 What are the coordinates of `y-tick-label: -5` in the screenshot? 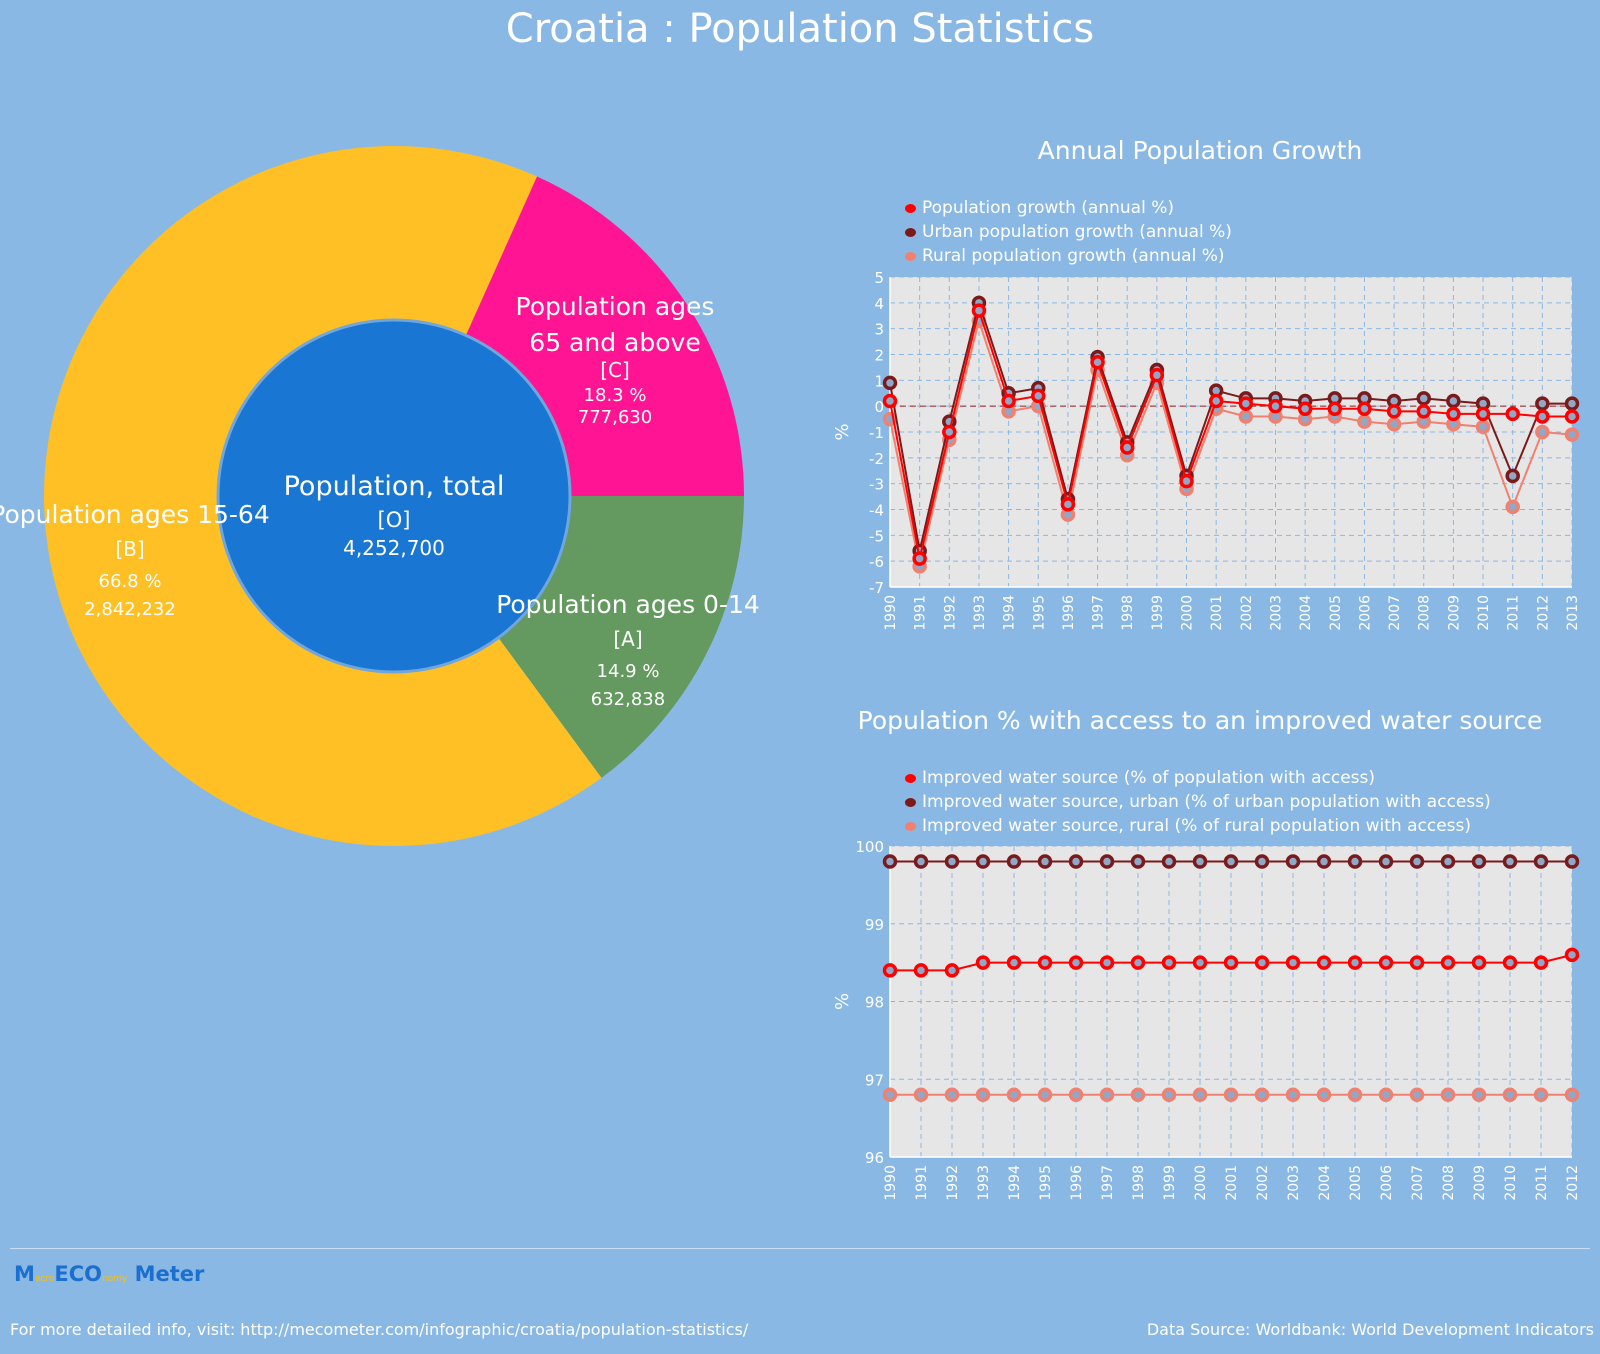 It's located at (876, 536).